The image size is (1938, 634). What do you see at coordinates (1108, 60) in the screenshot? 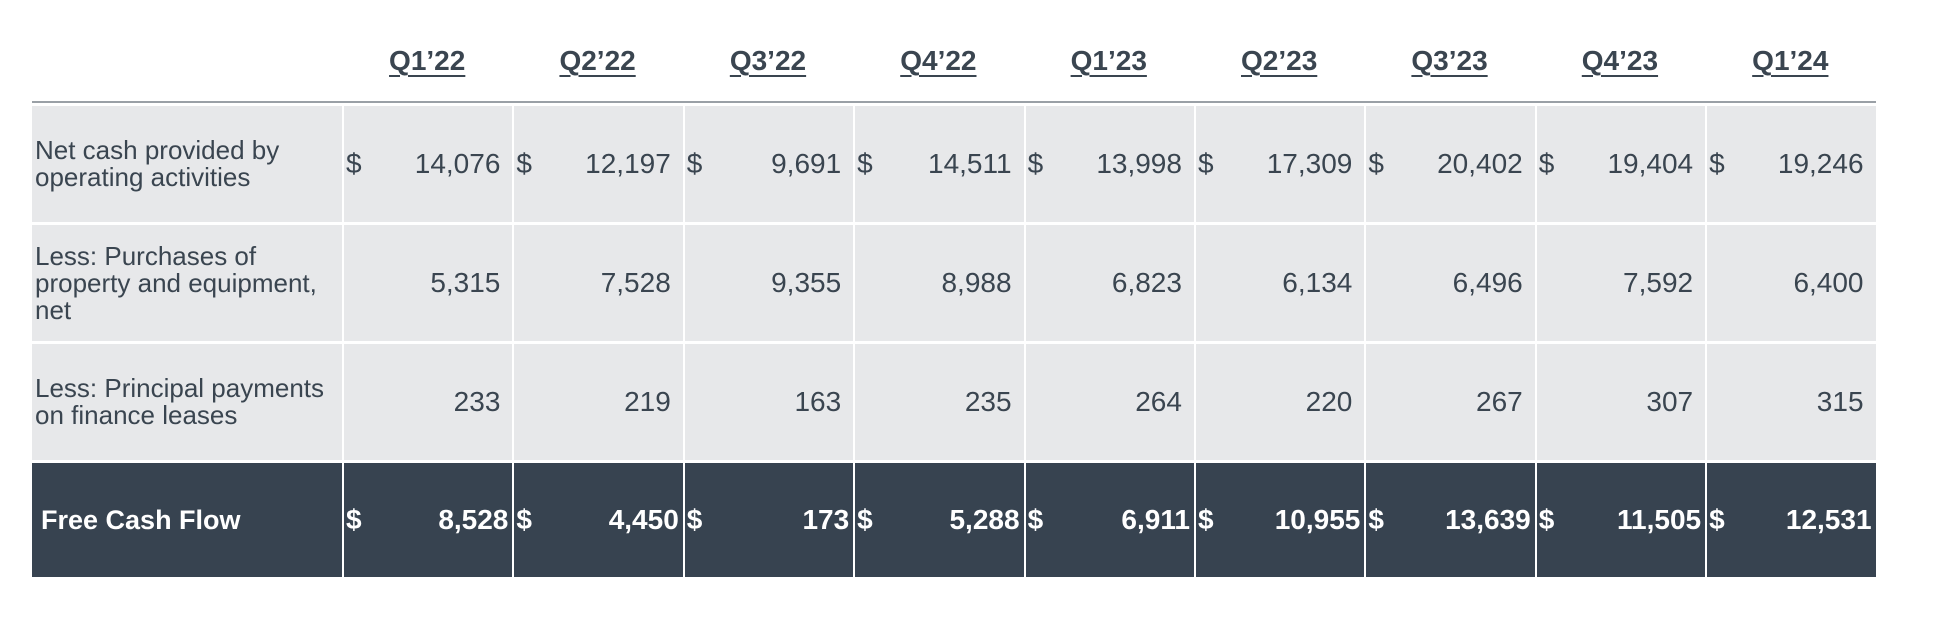
I see `header-q1-23: Q1’23` at bounding box center [1108, 60].